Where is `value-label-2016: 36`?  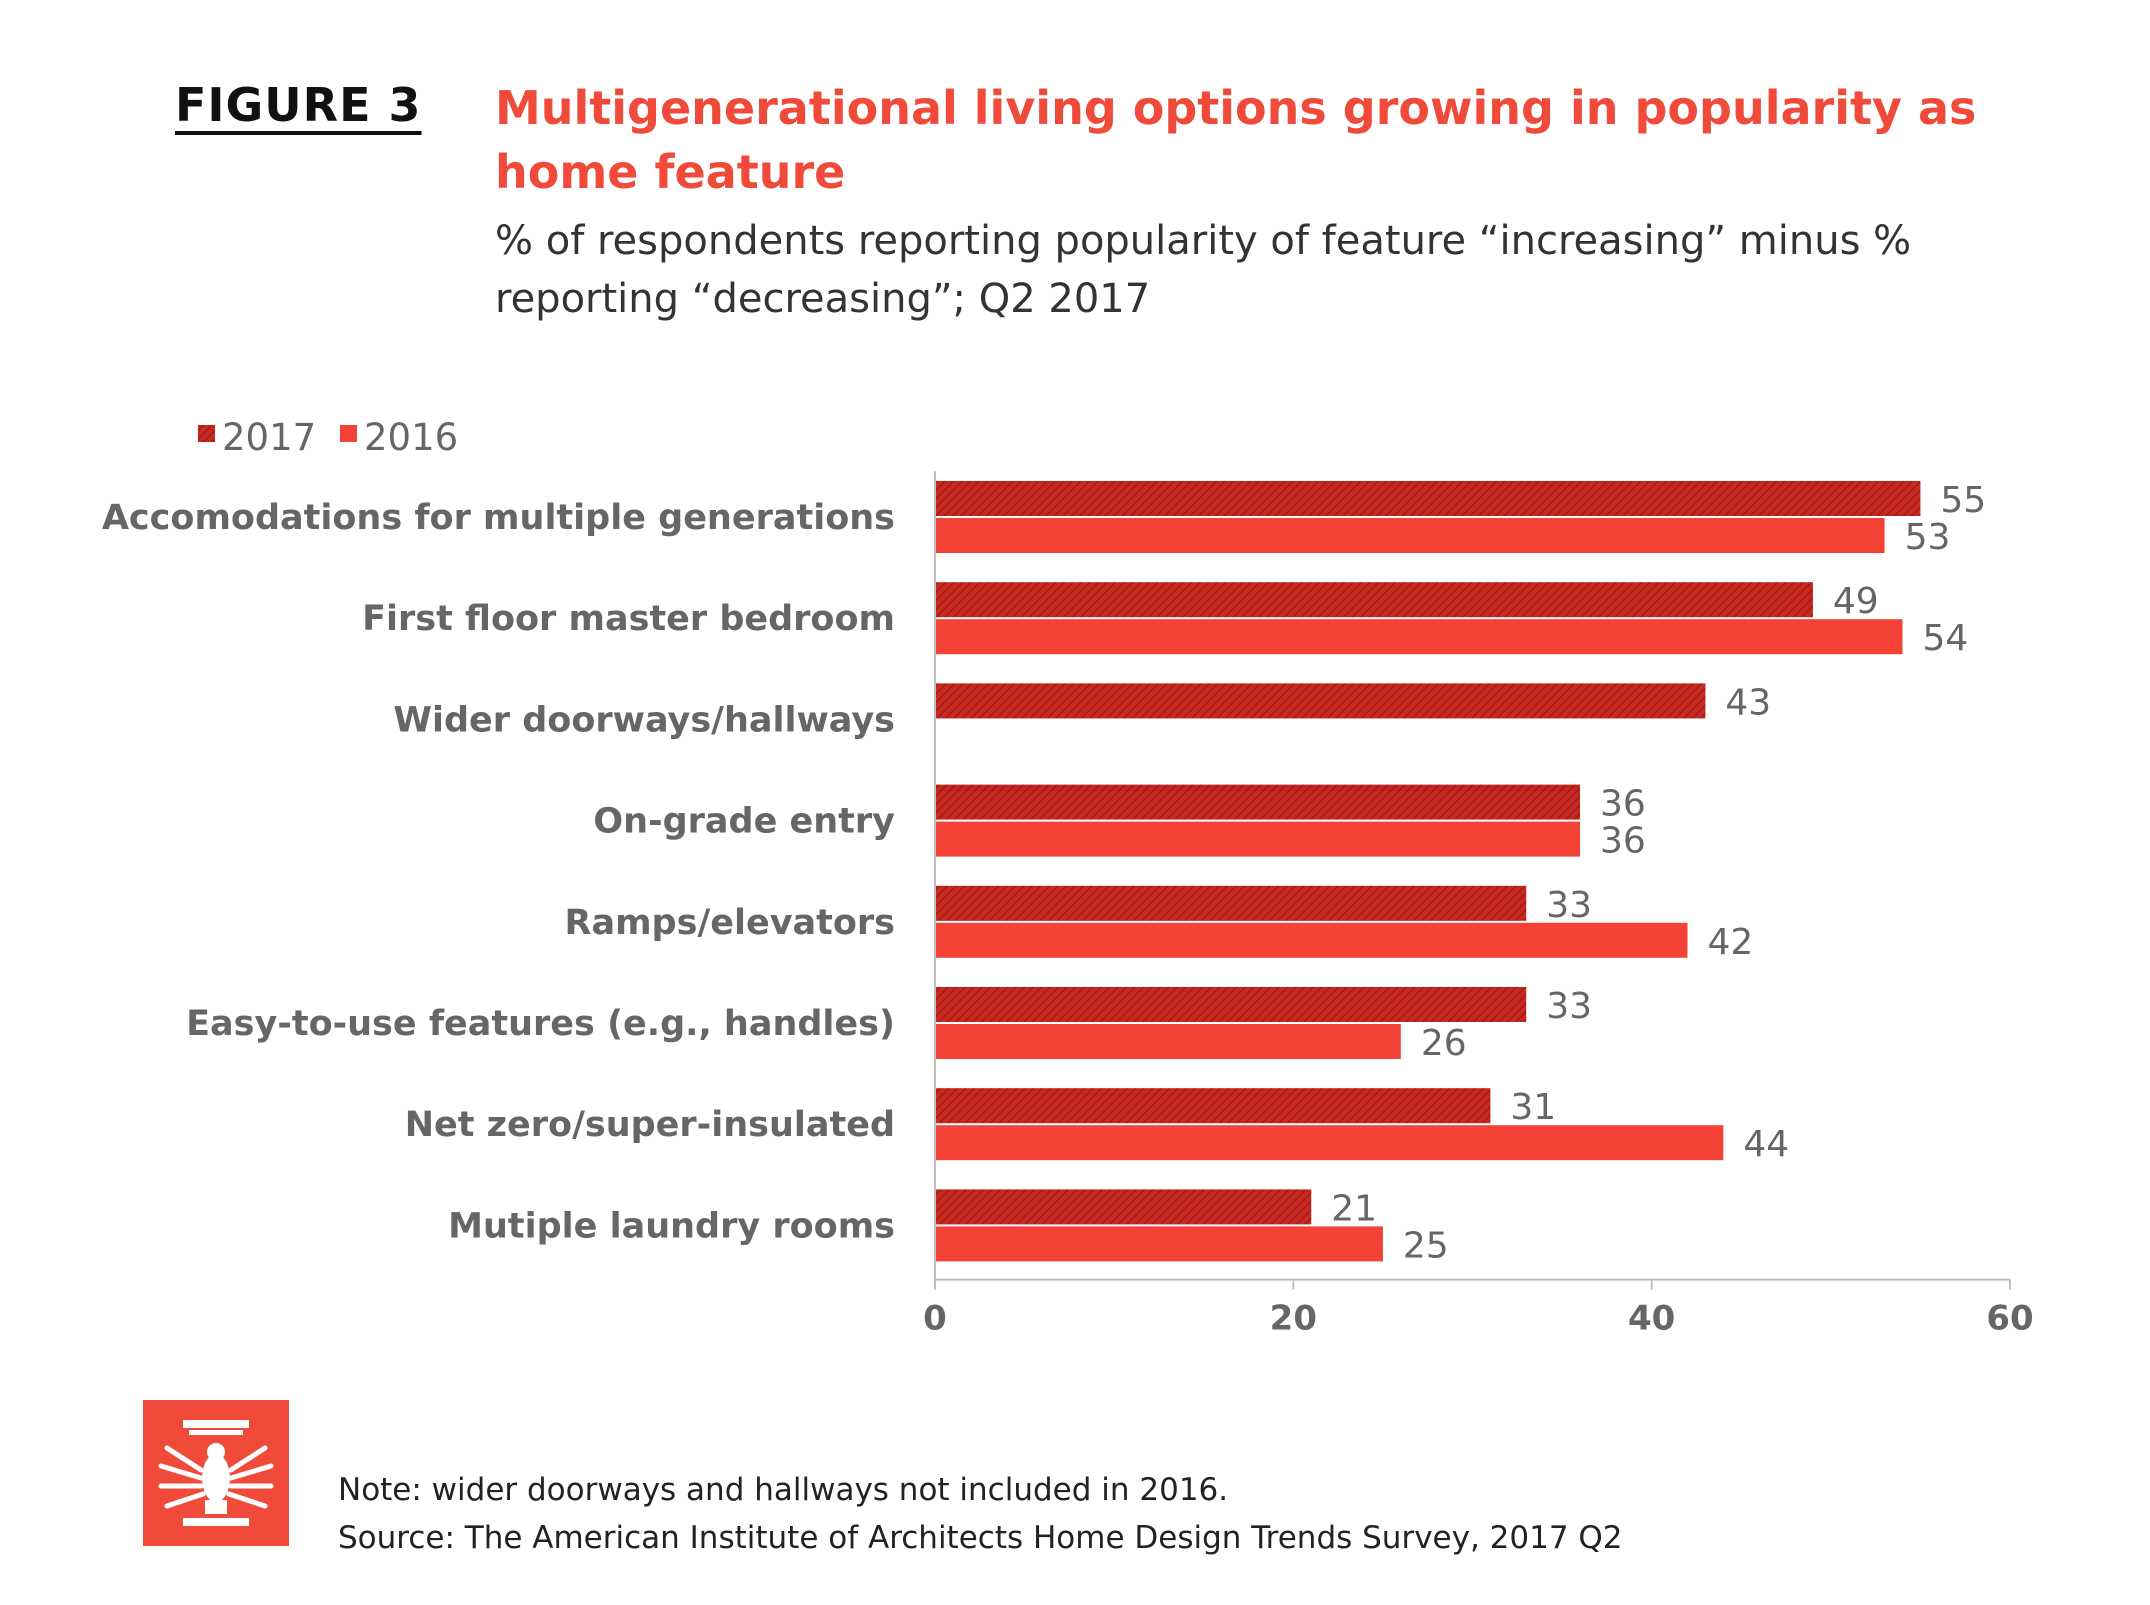
value-label-2016: 36 is located at coordinates (1623, 841).